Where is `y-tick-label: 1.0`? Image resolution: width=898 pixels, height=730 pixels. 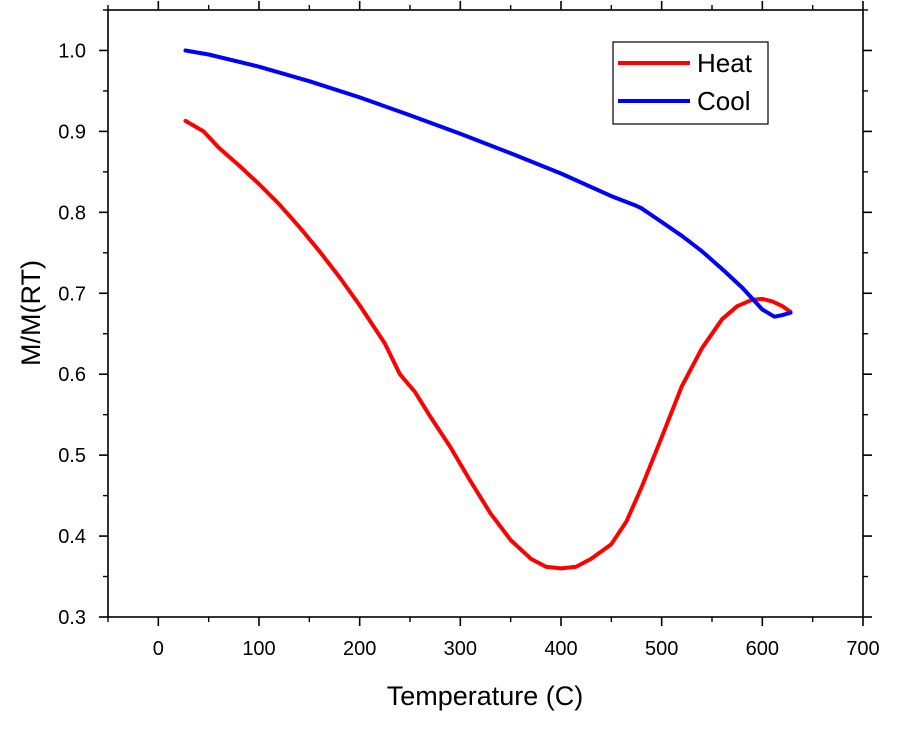
y-tick-label: 1.0 is located at coordinates (72, 51).